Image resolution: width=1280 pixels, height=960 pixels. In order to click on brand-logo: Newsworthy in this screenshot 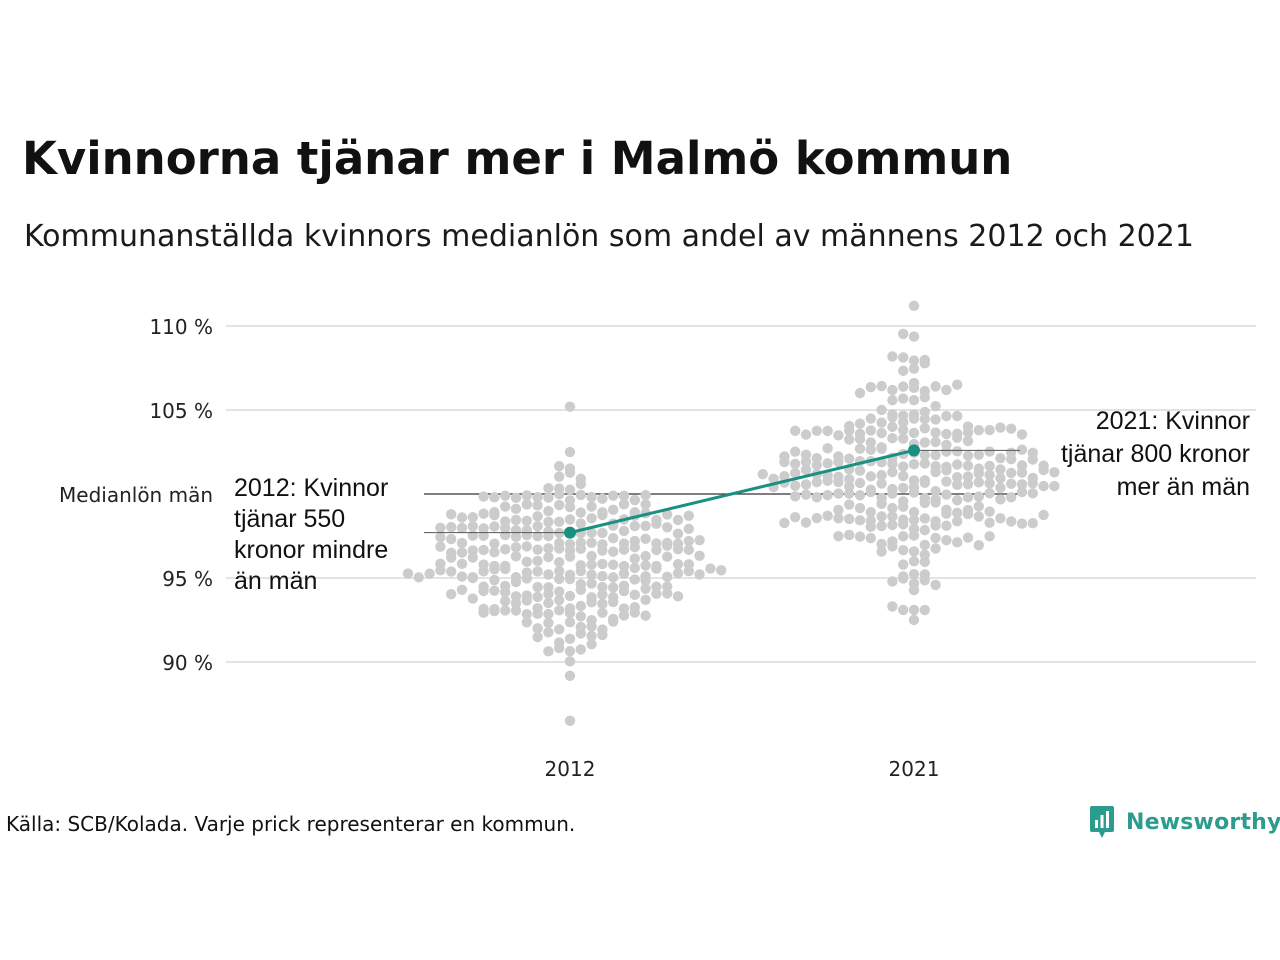, I will do `click(1184, 822)`.